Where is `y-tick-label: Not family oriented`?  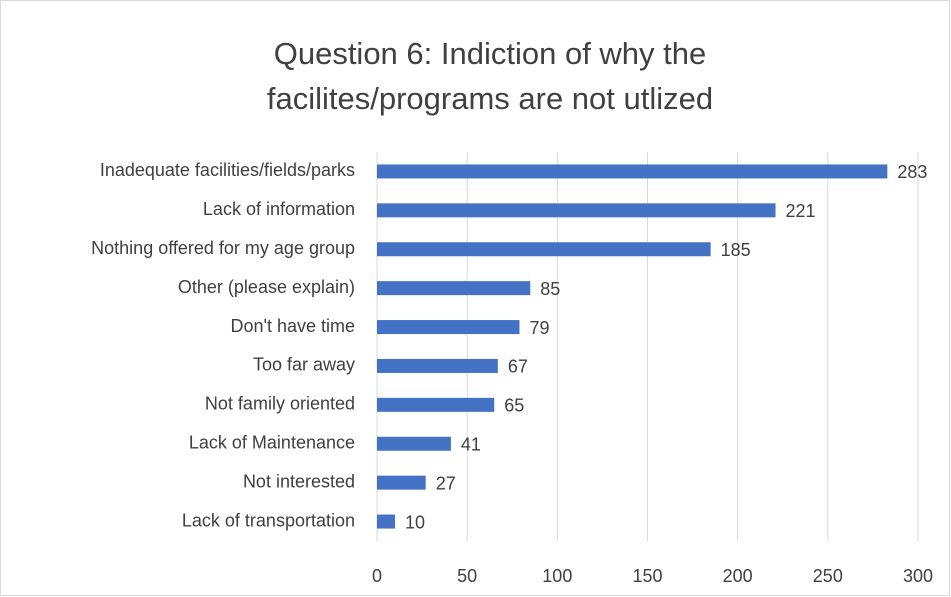
y-tick-label: Not family oriented is located at coordinates (280, 404).